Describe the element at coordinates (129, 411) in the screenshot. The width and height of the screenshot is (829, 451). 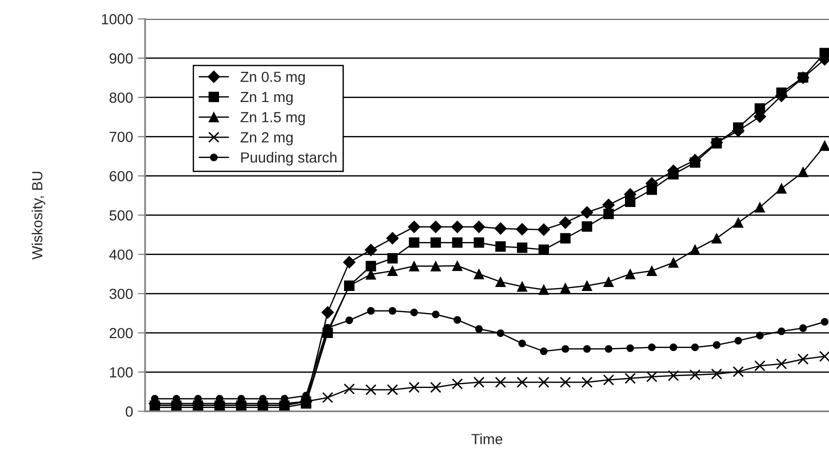
I see `y-tick-label: 0` at that location.